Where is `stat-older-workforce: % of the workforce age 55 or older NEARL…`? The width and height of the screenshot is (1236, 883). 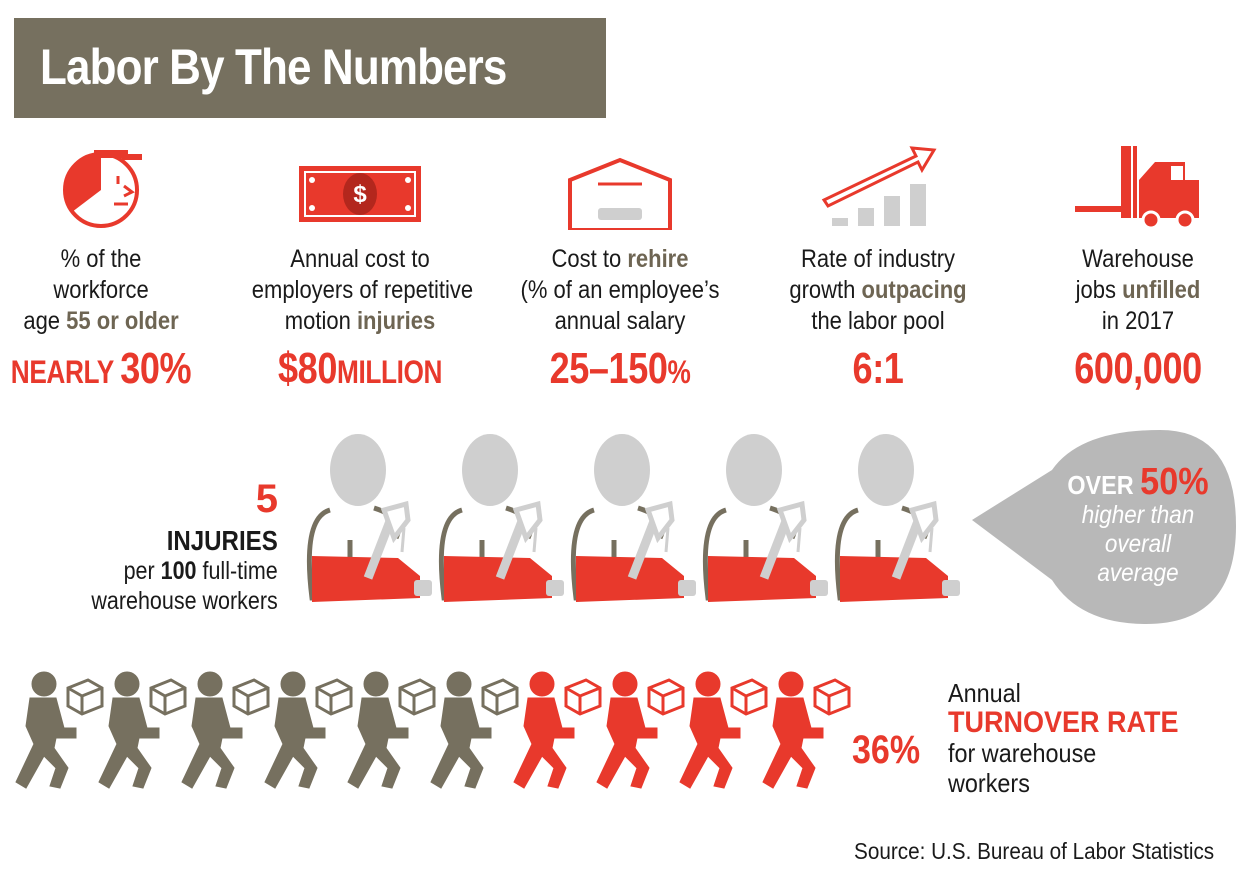 stat-older-workforce: % of the workforce age 55 or older NEARL… is located at coordinates (112, 268).